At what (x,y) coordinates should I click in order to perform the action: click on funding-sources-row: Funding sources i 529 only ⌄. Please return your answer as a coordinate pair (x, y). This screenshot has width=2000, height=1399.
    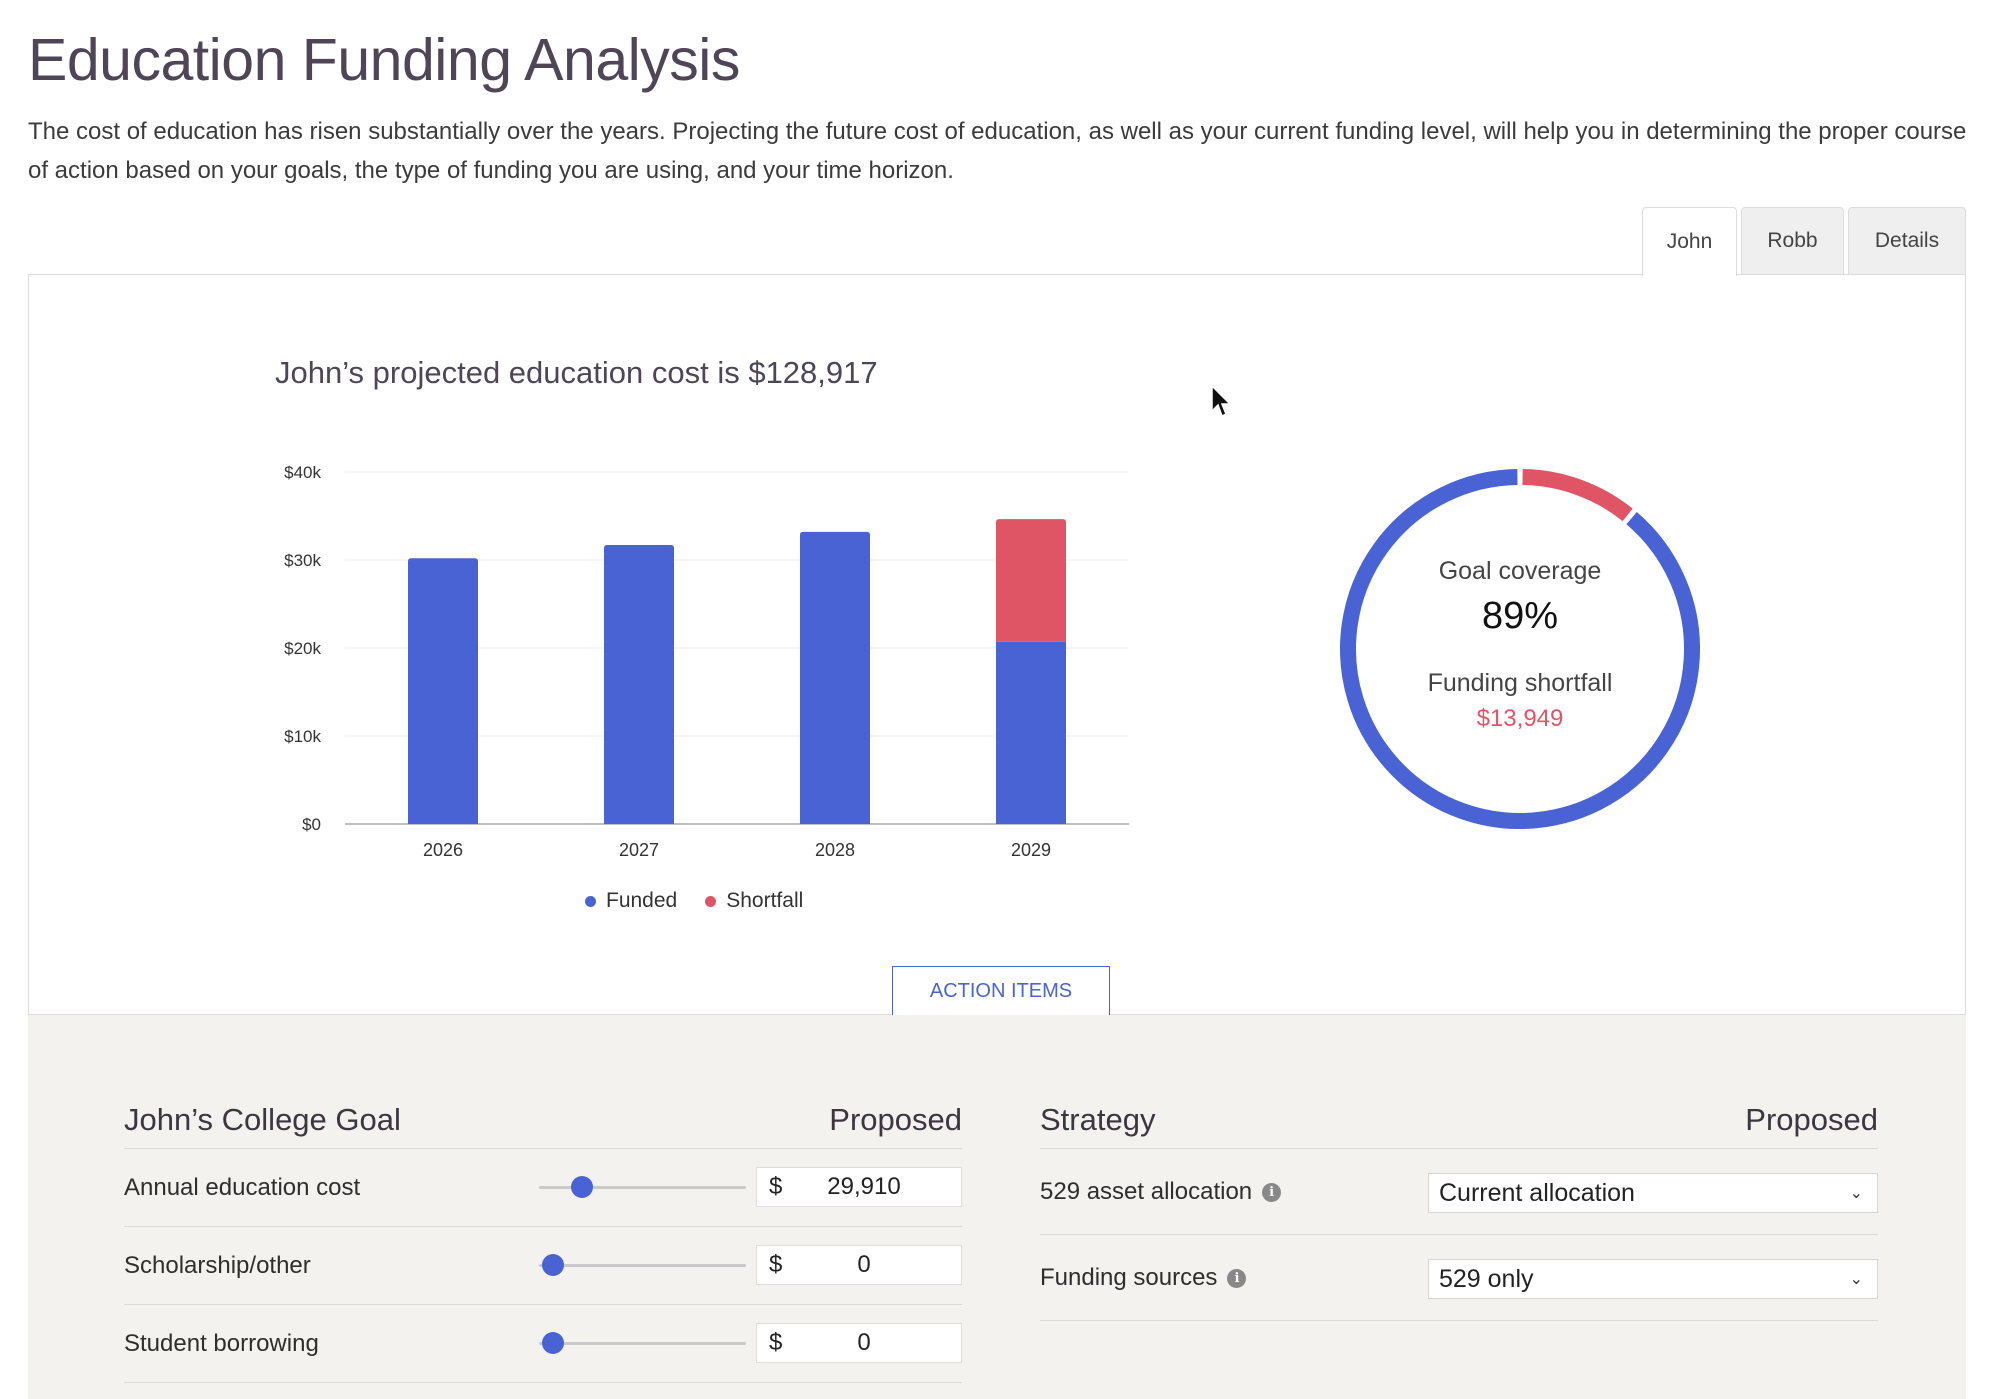
    Looking at the image, I should click on (1459, 1278).